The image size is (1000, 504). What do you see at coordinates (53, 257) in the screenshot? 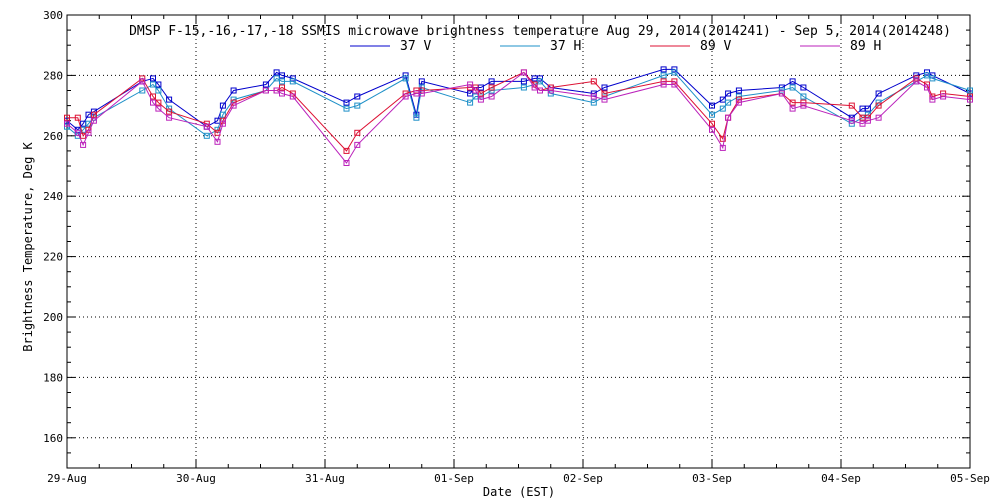
I see `y-tick-label: 220` at bounding box center [53, 257].